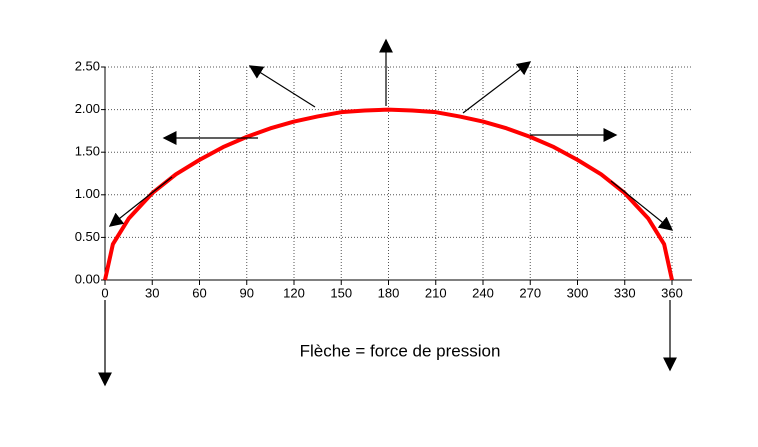  I want to click on y-tick-label: 2.50, so click(87, 65).